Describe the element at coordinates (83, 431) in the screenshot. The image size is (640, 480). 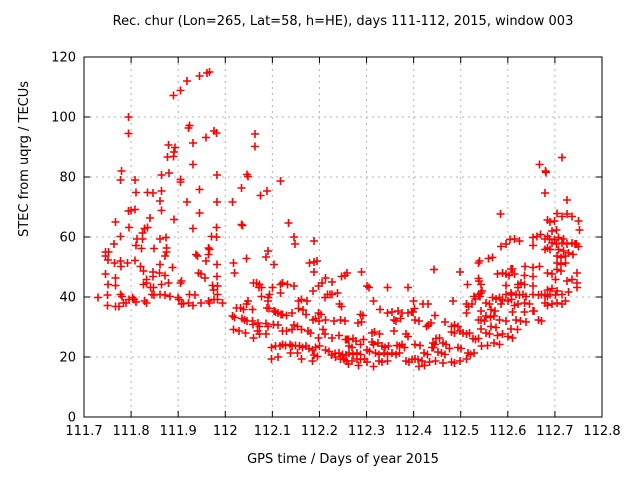
I see `x-tick-label: 111.7` at that location.